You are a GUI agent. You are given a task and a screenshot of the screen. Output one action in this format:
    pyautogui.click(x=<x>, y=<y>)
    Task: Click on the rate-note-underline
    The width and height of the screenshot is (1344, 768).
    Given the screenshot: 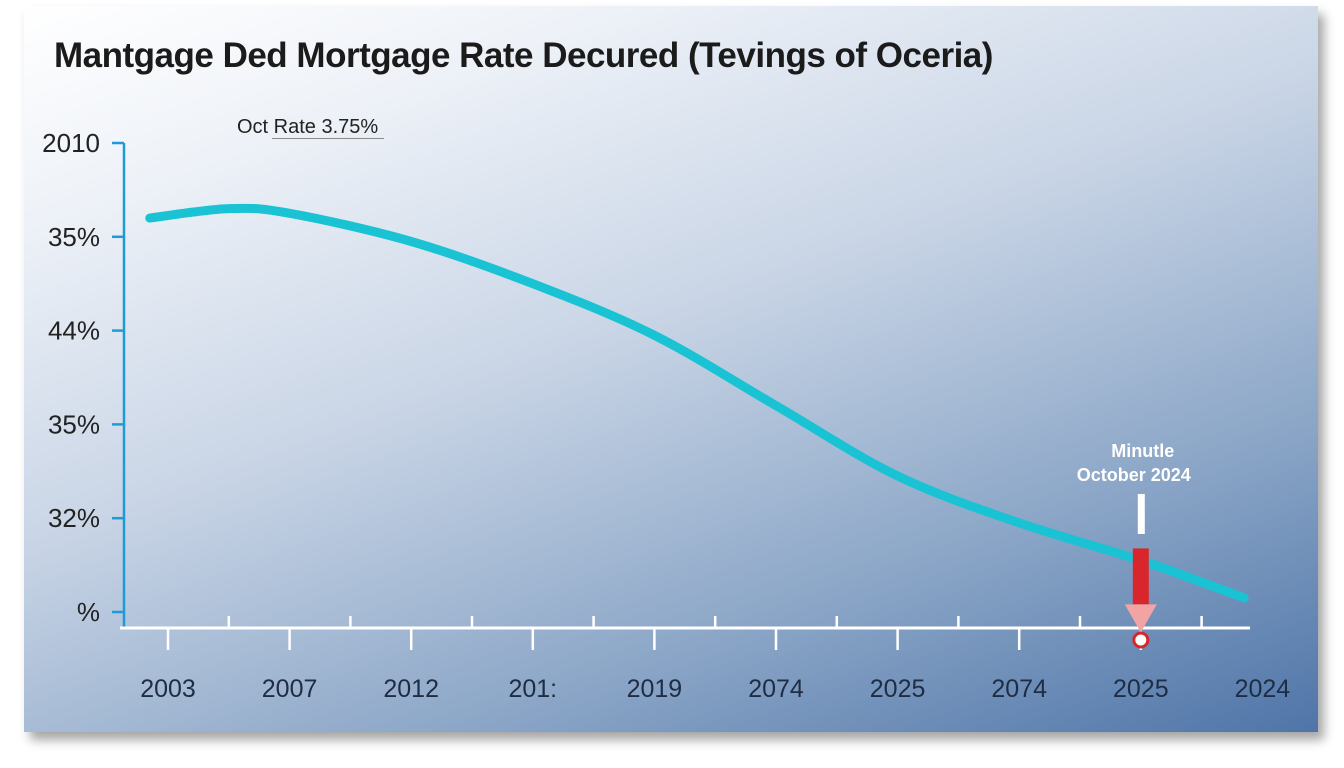 What is the action you would take?
    pyautogui.click(x=327, y=138)
    